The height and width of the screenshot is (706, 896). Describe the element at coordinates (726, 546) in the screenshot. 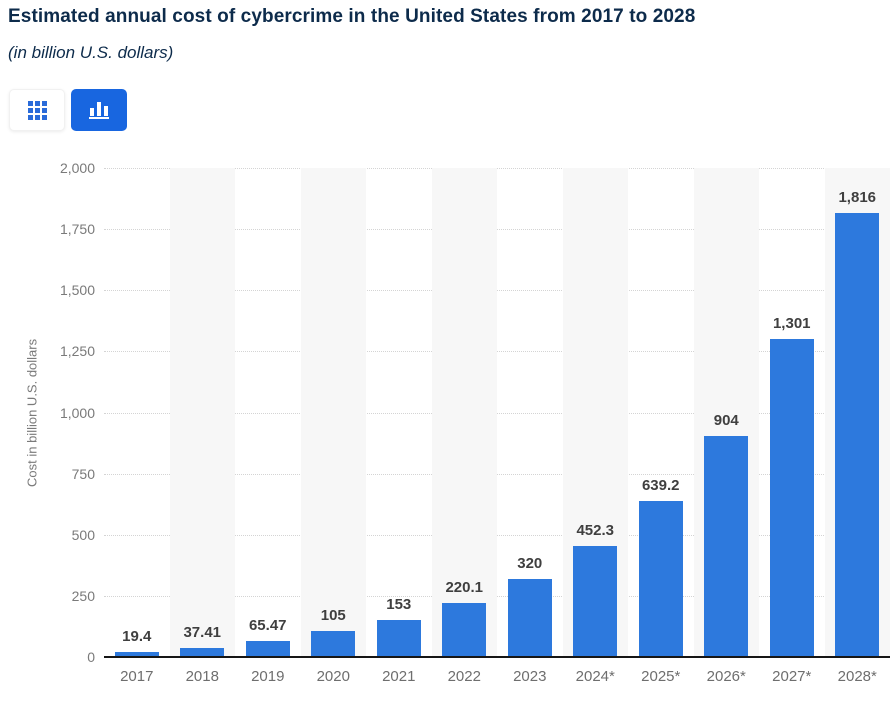

I see `bar-2026` at that location.